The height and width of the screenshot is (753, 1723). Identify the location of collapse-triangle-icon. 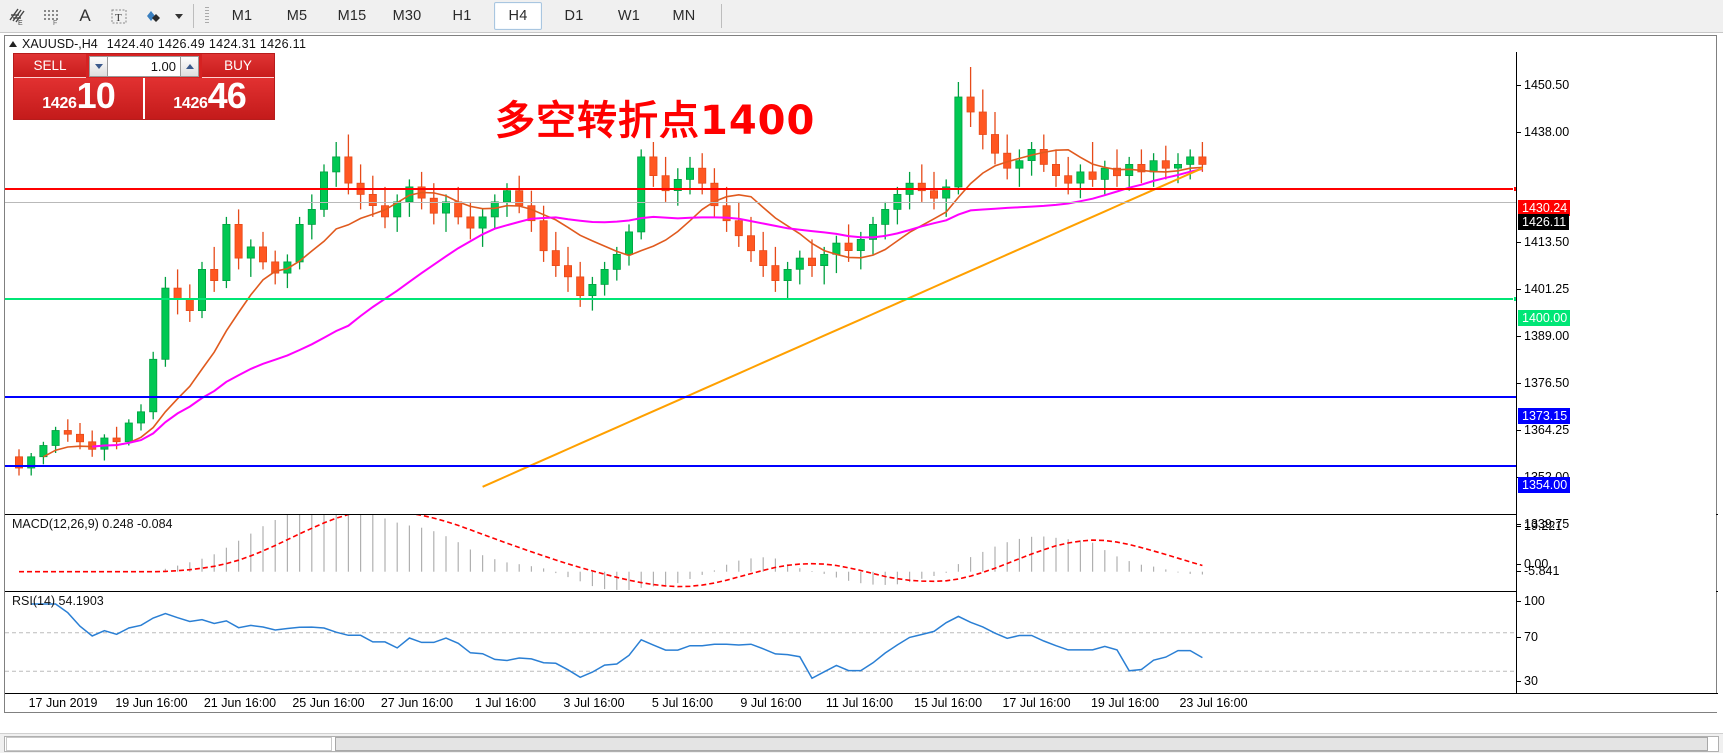
(13, 44).